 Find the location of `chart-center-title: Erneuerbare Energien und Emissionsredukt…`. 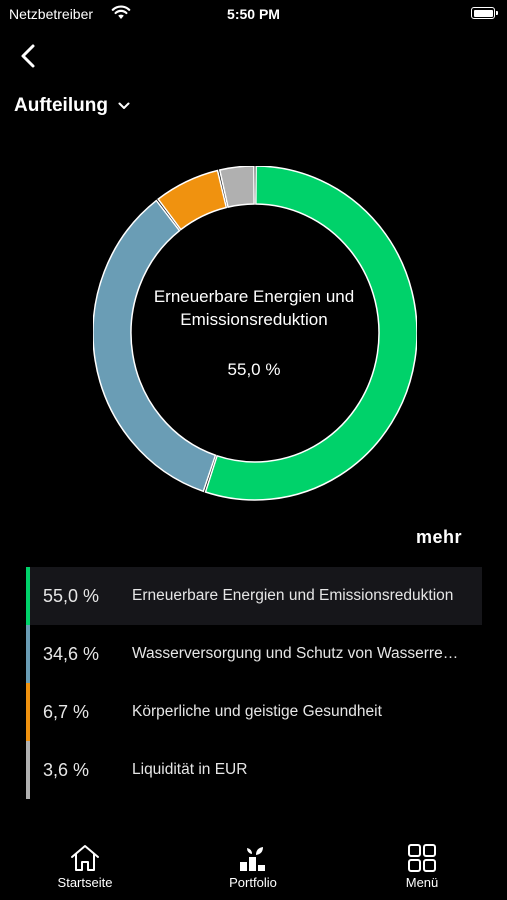

chart-center-title: Erneuerbare Energien und Emissionsredukt… is located at coordinates (254, 308).